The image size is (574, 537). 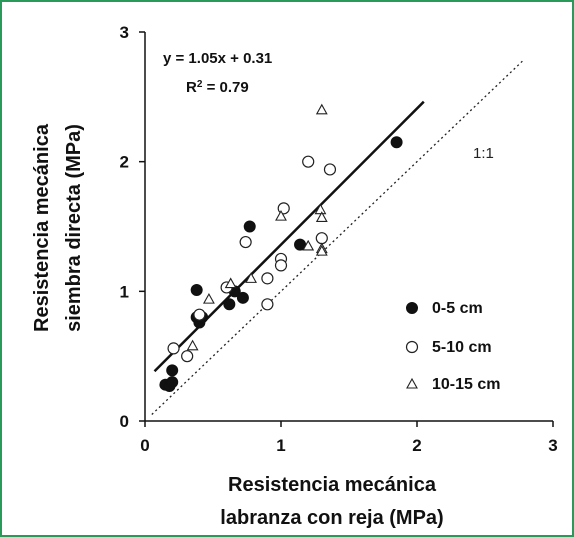 I want to click on legend-label: 10-15 cm, so click(x=466, y=384).